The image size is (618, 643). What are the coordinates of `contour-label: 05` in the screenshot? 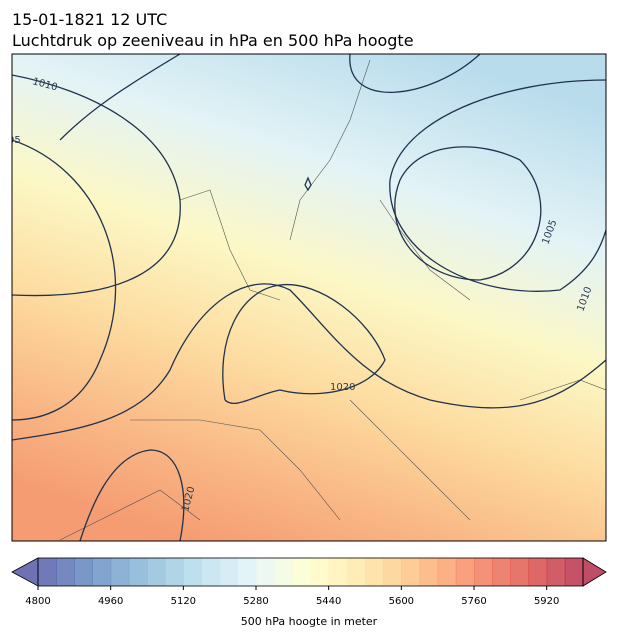 It's located at (14, 140).